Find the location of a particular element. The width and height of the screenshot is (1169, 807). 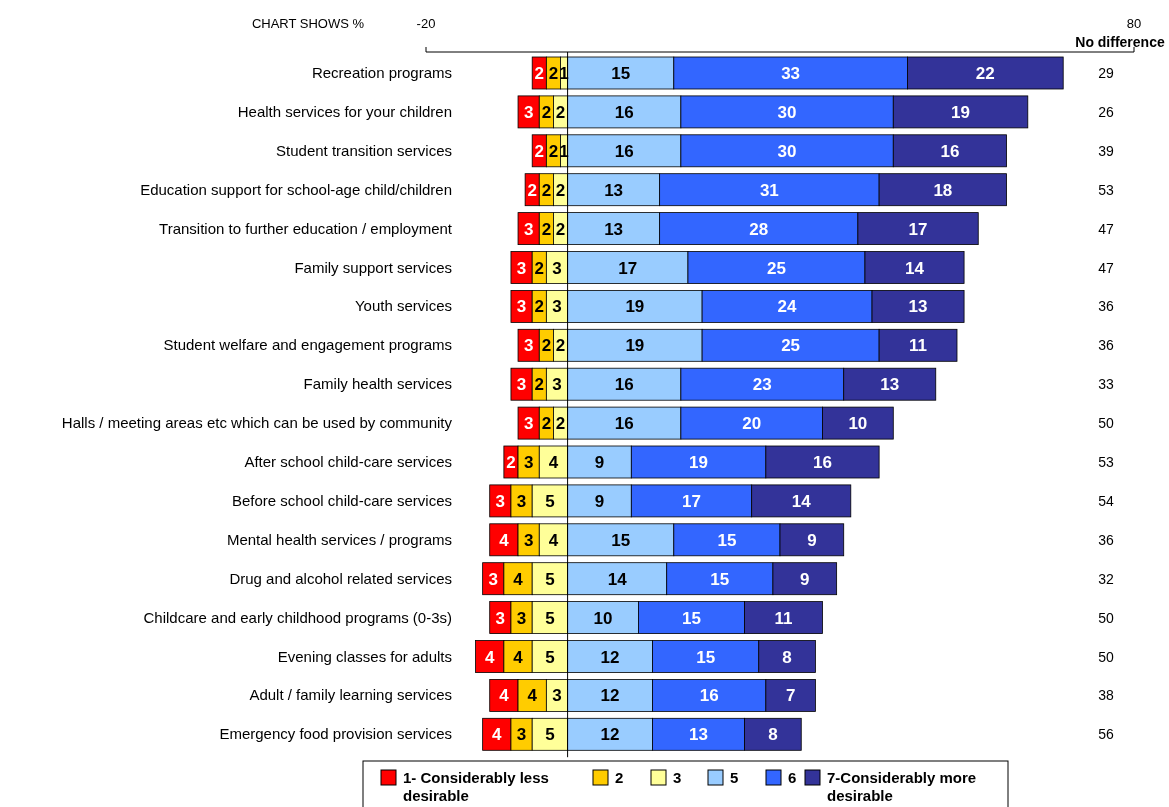

data-label: 22 is located at coordinates (985, 73).